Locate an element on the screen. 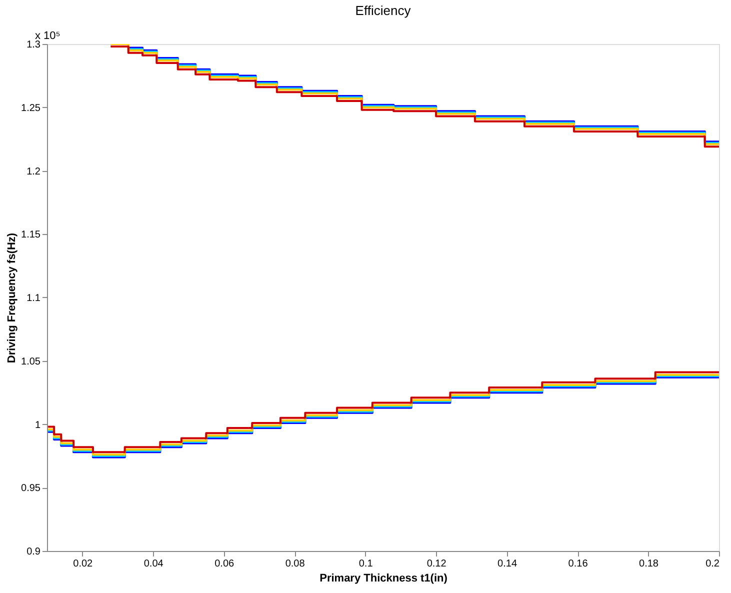 The height and width of the screenshot is (593, 731). x-tick-label: 0.2 is located at coordinates (713, 564).